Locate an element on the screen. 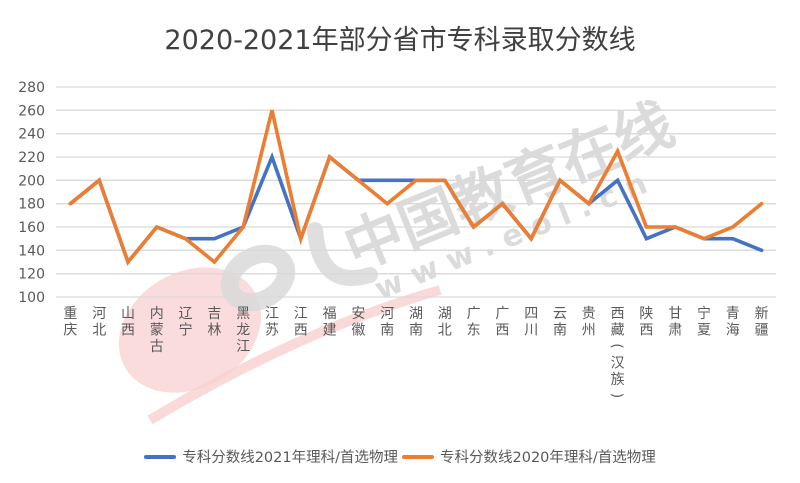  x-tick-label: 贵州 is located at coordinates (589, 322).